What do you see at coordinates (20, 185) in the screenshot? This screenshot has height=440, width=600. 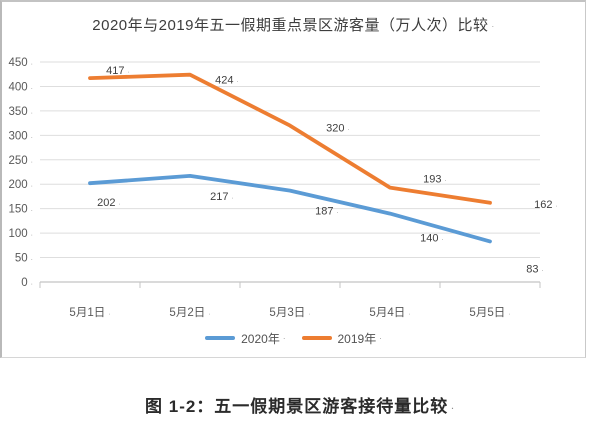 I see `y-axis-tick-label: 200 ·` at bounding box center [20, 185].